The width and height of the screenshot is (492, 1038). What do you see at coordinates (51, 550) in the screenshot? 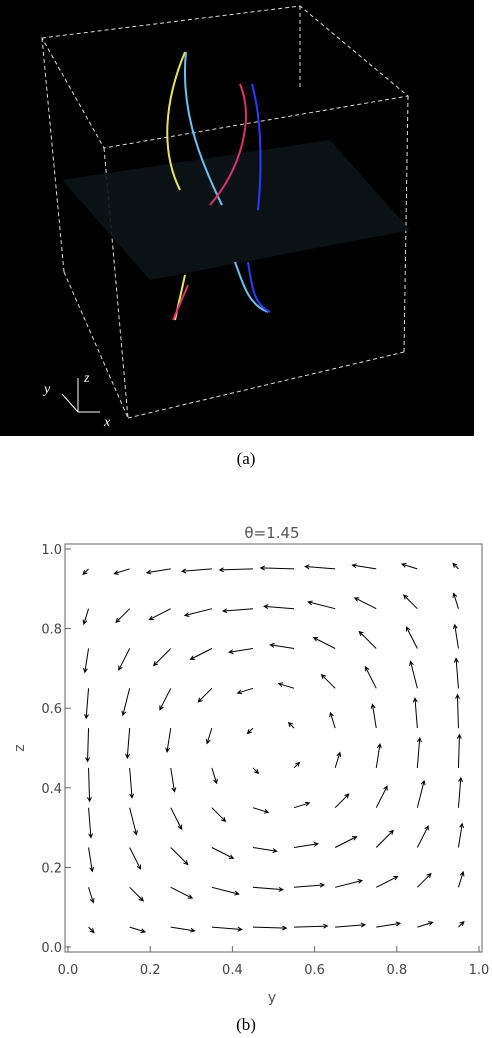
I see `y-tick-label: 1.0` at bounding box center [51, 550].